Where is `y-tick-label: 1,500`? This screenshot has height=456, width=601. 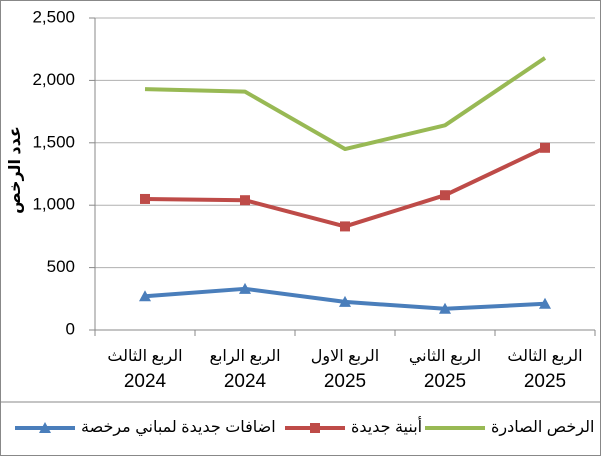
y-tick-label: 1,500 is located at coordinates (53, 141).